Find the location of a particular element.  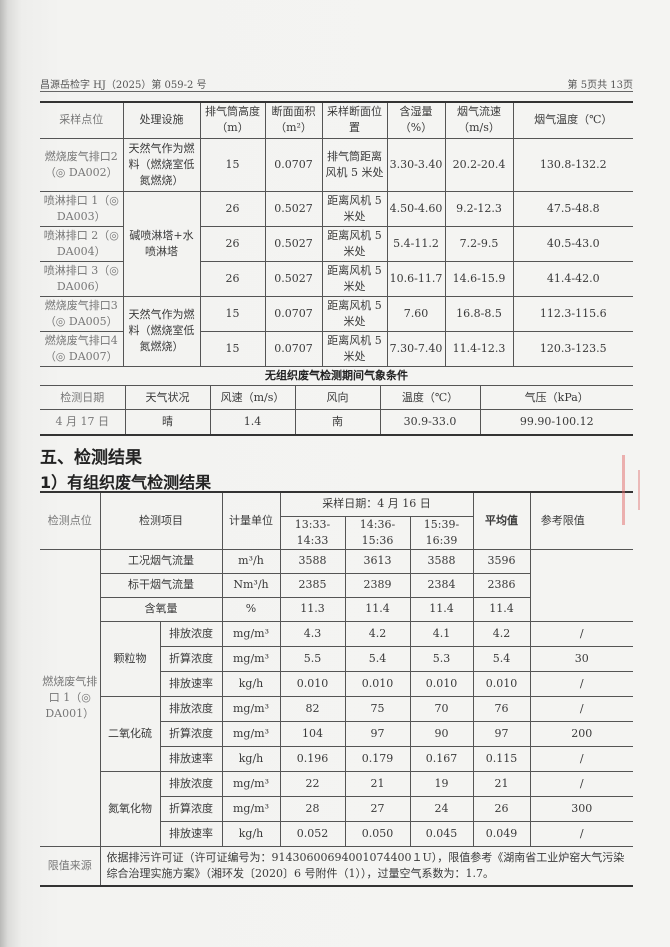

pollutant: 颗粒物 is located at coordinates (130, 658).